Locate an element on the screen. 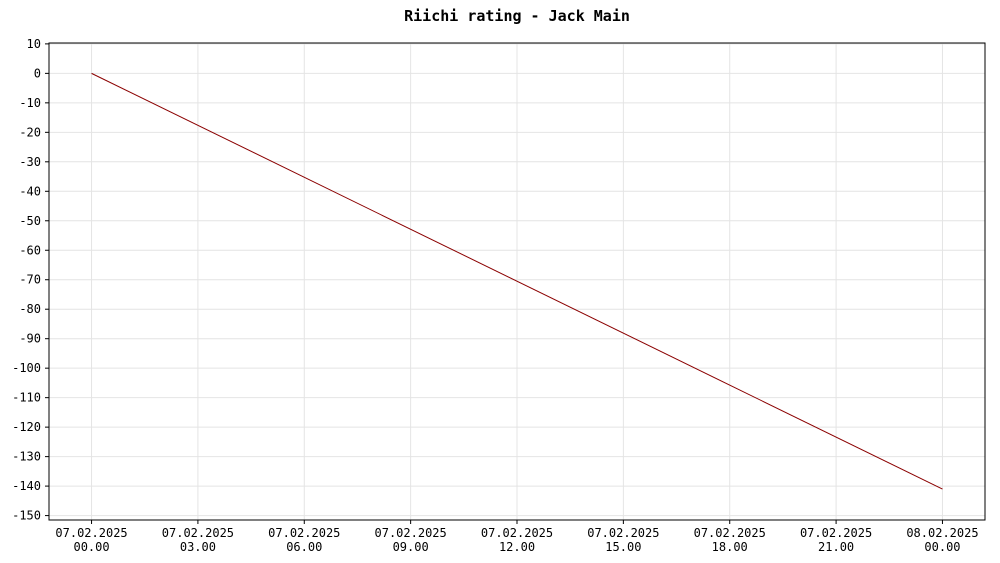 The width and height of the screenshot is (1000, 563). y-tick-label: -10 is located at coordinates (30, 103).